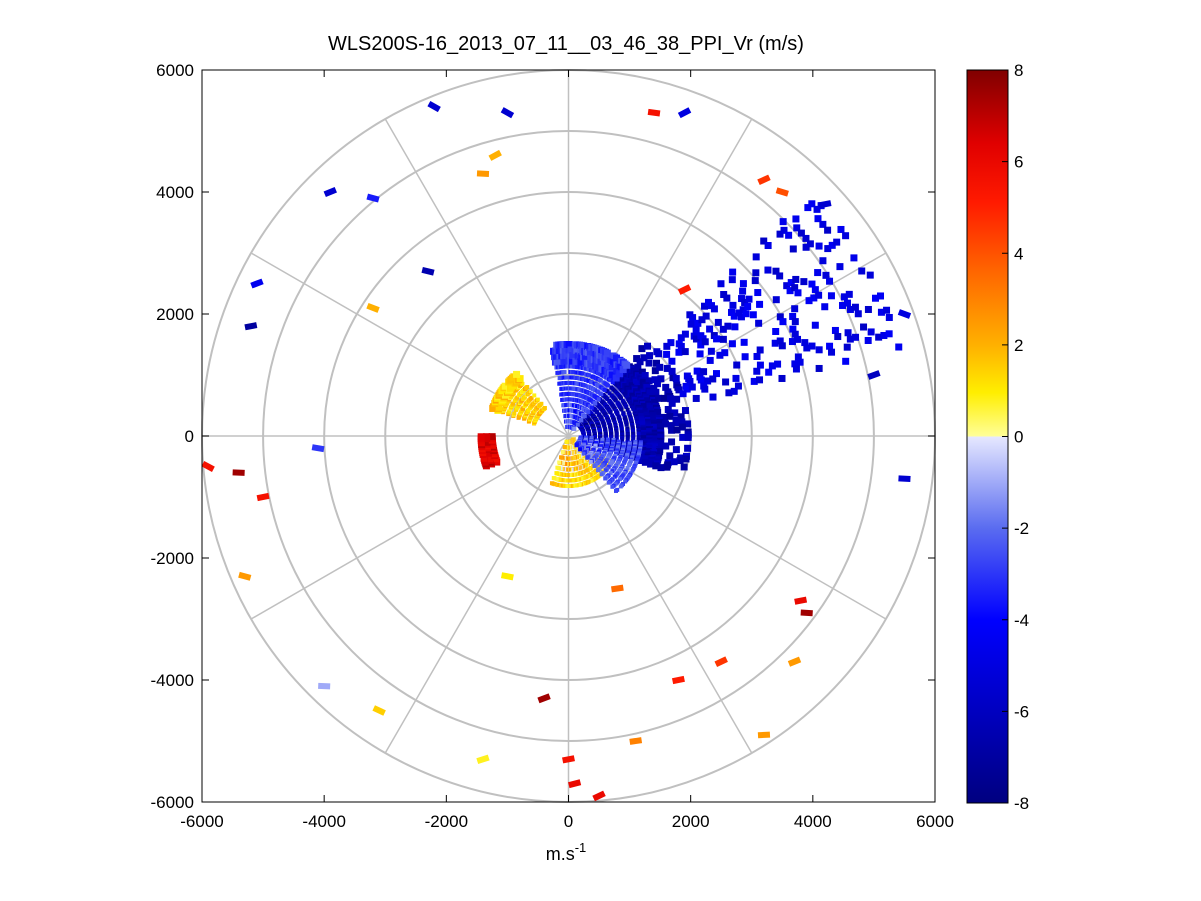  What do you see at coordinates (560, 854) in the screenshot?
I see `x-axis-label-base: m.s` at bounding box center [560, 854].